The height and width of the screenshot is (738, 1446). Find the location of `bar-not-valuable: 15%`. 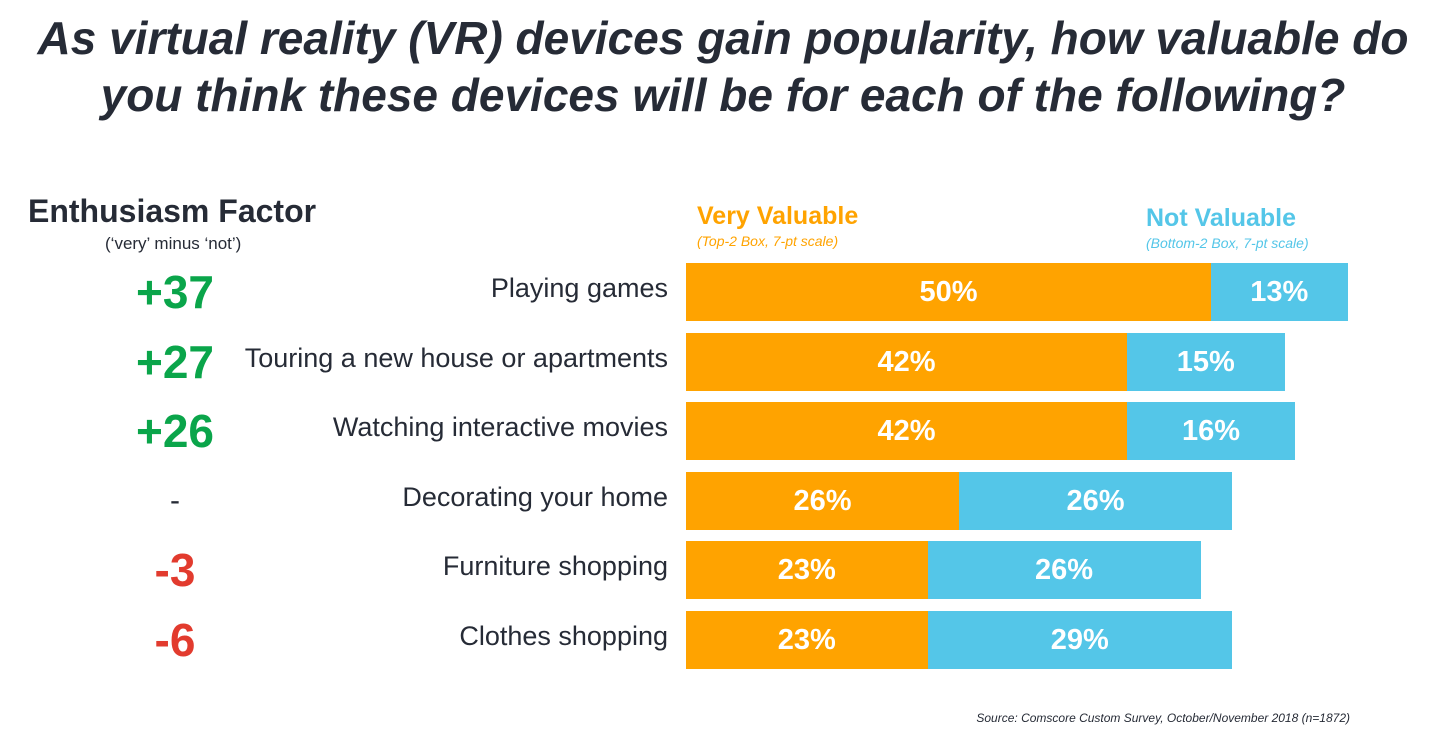

bar-not-valuable: 15% is located at coordinates (1206, 362).